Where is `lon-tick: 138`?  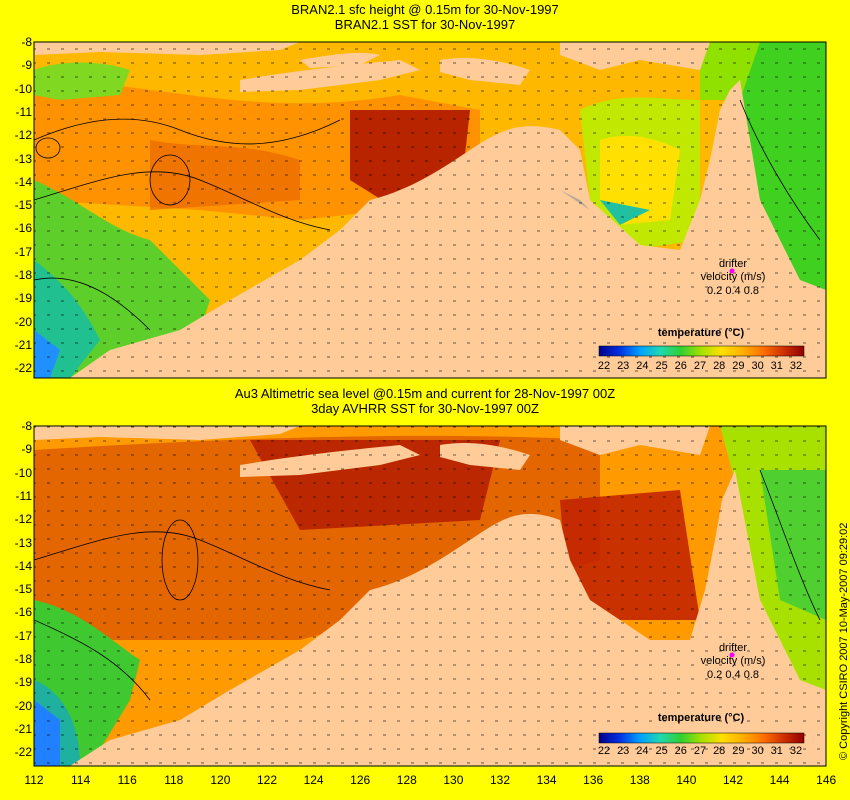 lon-tick: 138 is located at coordinates (639, 780).